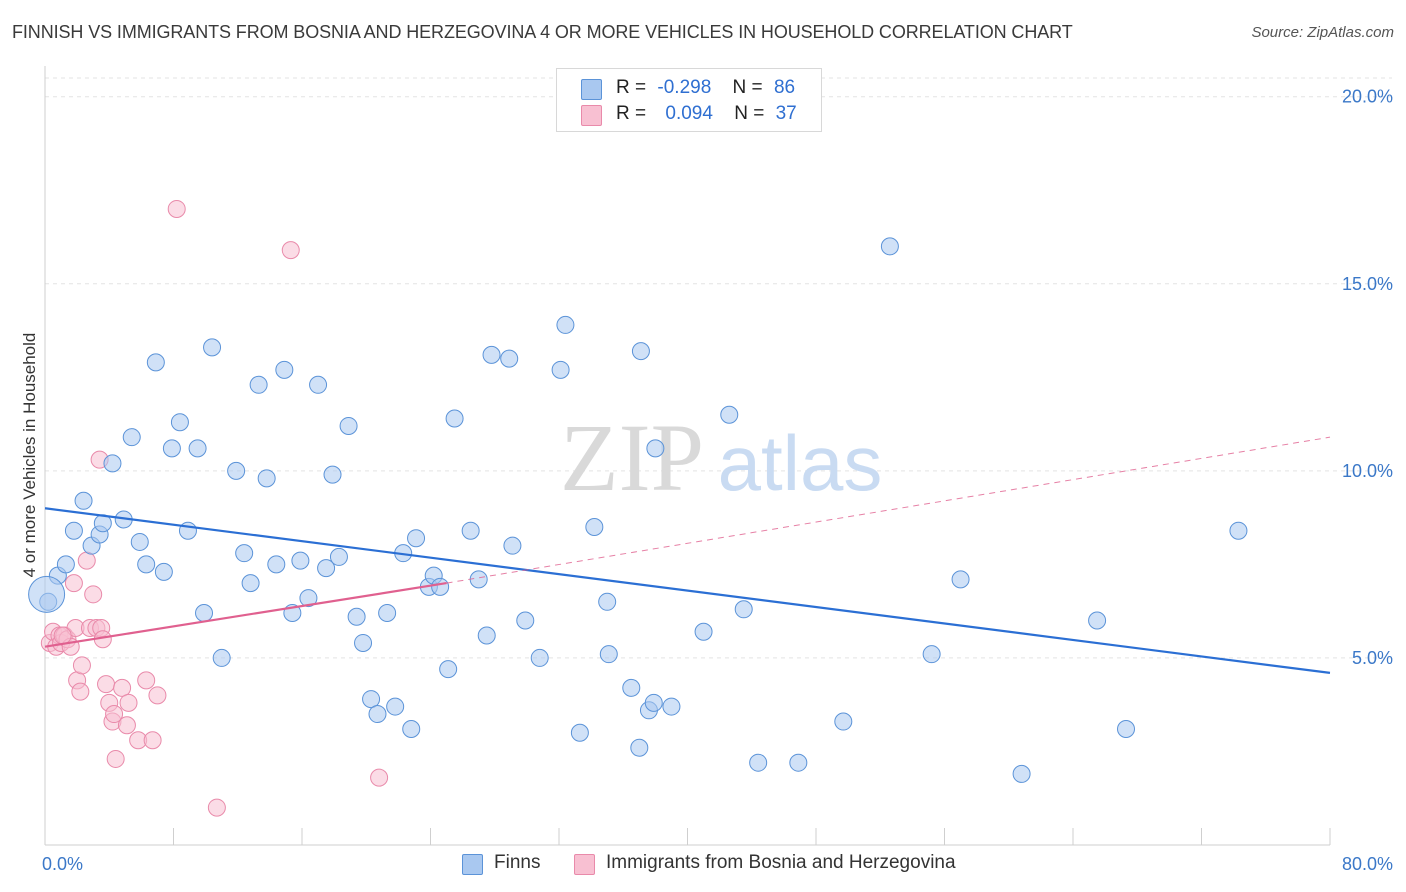 The height and width of the screenshot is (892, 1406). What do you see at coordinates (591, 115) in the screenshot?
I see `bosnia-swatch` at bounding box center [591, 115].